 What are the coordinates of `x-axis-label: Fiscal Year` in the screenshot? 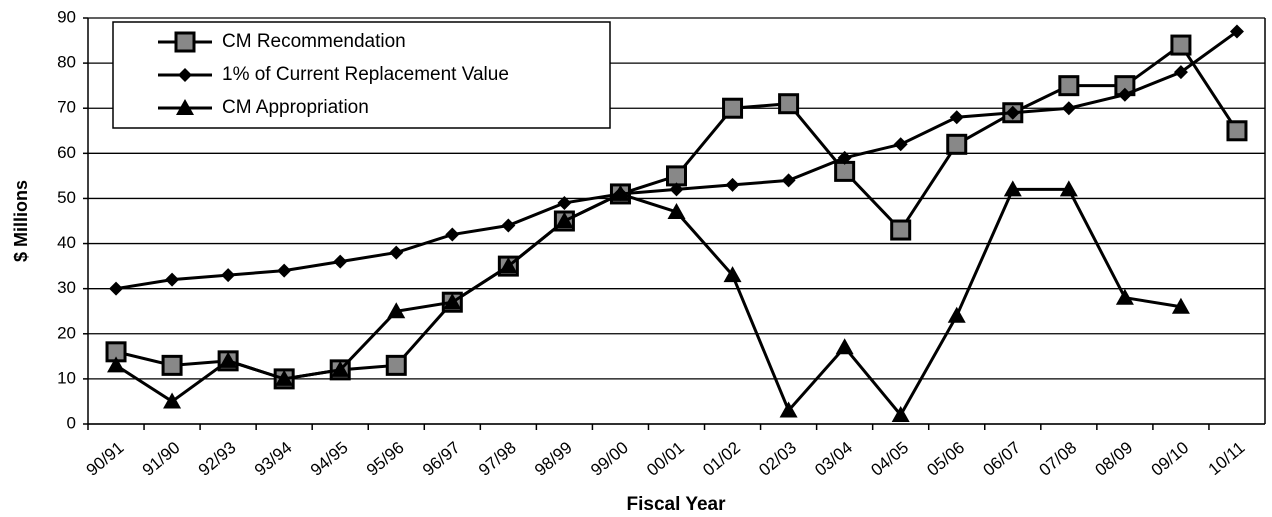 It's located at (677, 504).